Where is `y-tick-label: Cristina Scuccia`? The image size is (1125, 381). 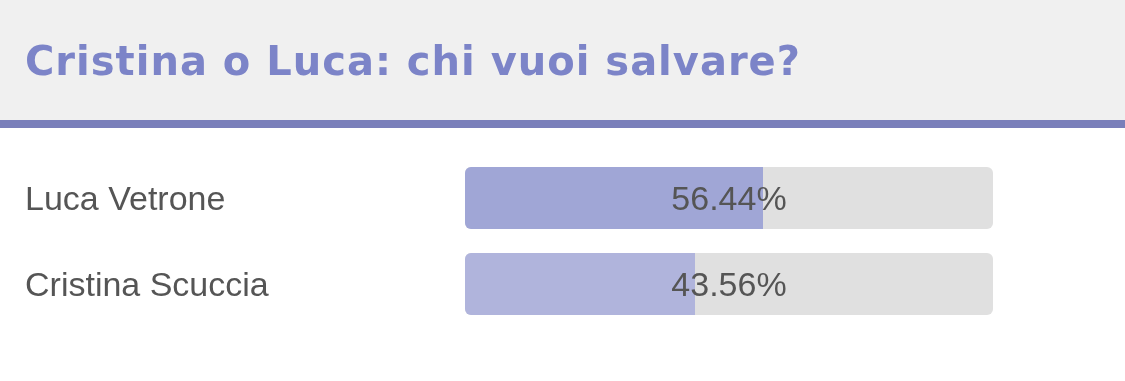 y-tick-label: Cristina Scuccia is located at coordinates (147, 284).